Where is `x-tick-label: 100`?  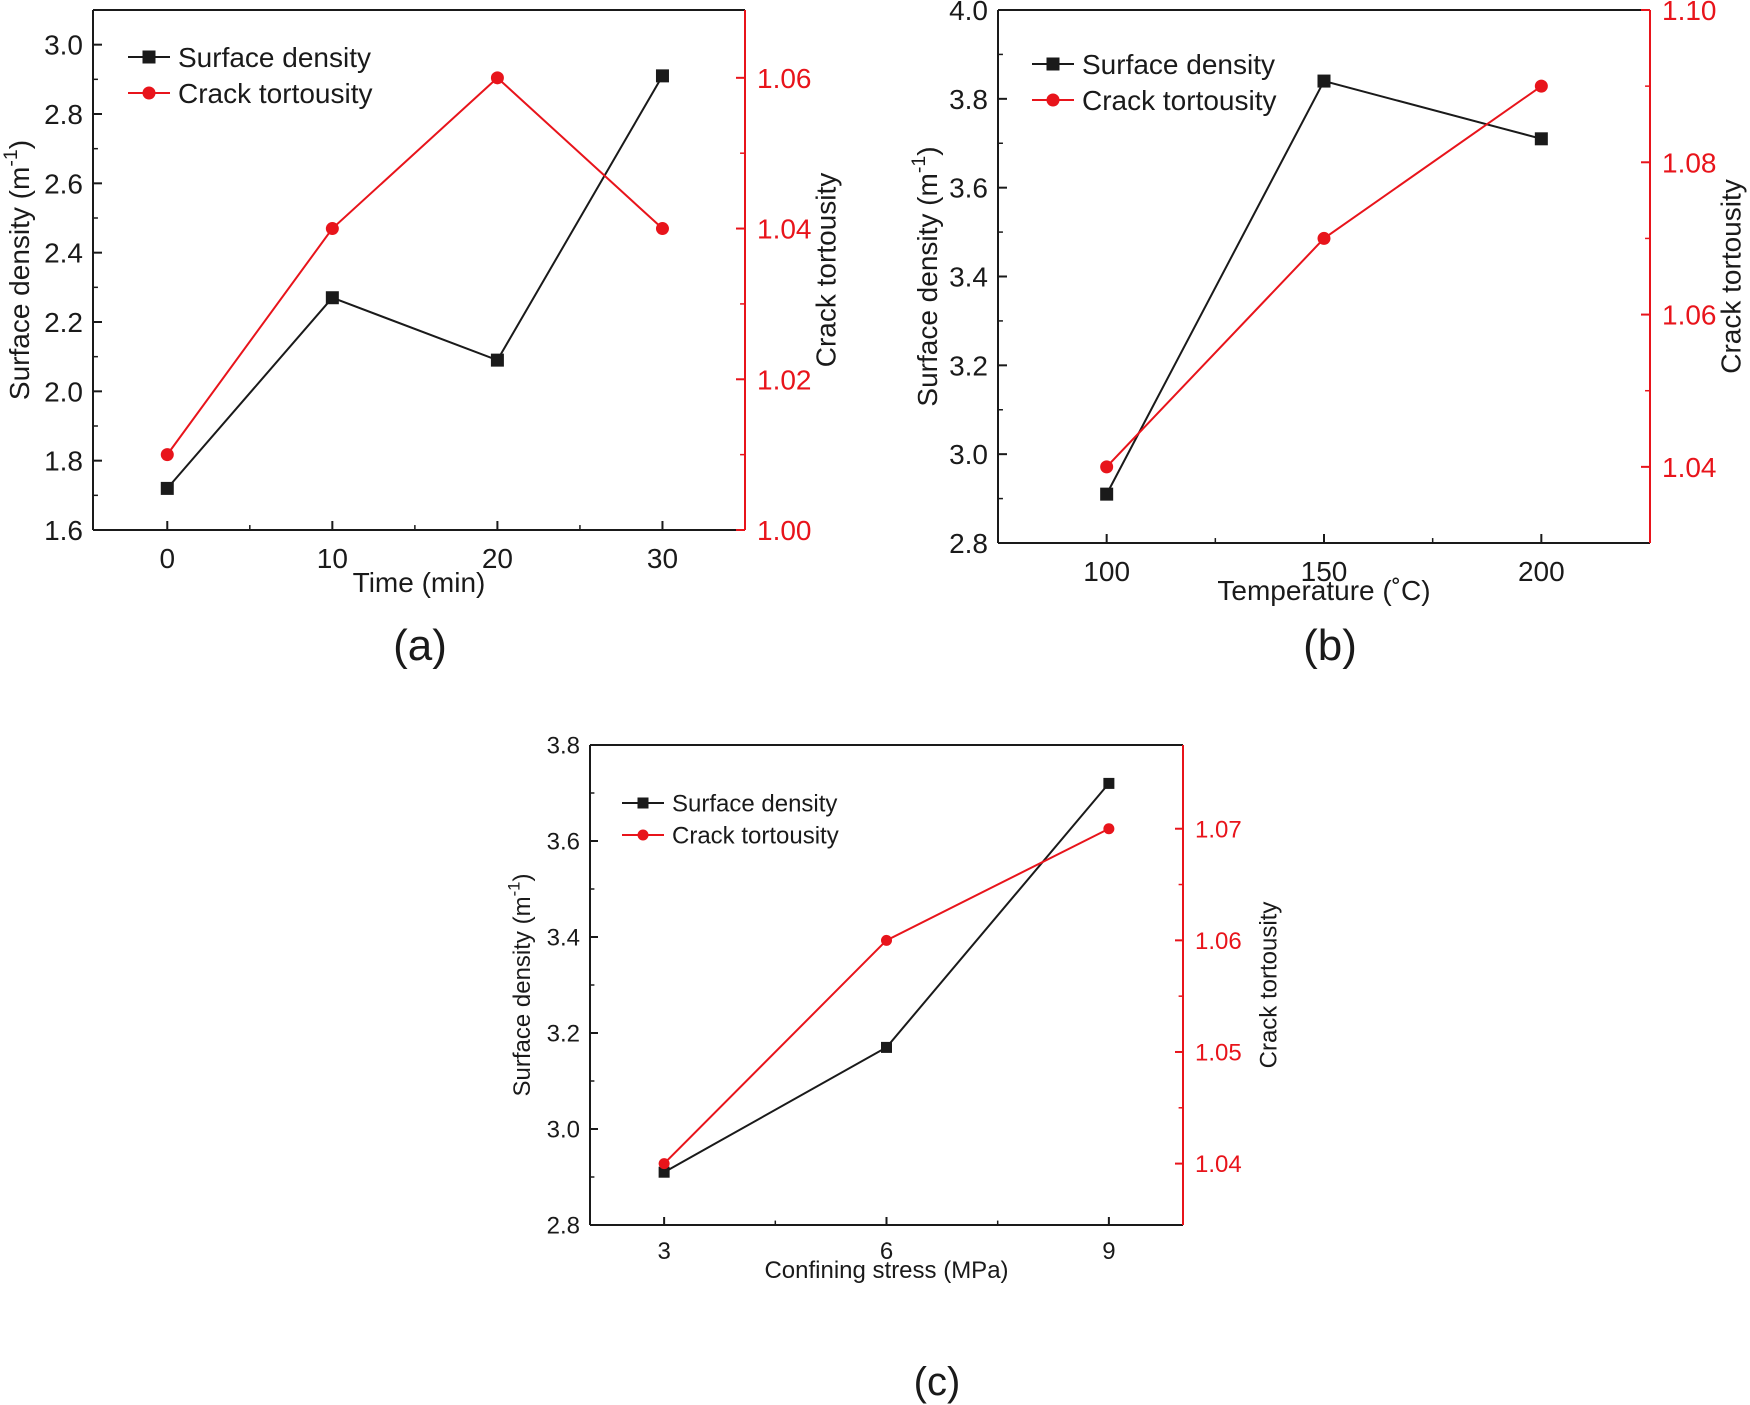 x-tick-label: 100 is located at coordinates (1106, 571).